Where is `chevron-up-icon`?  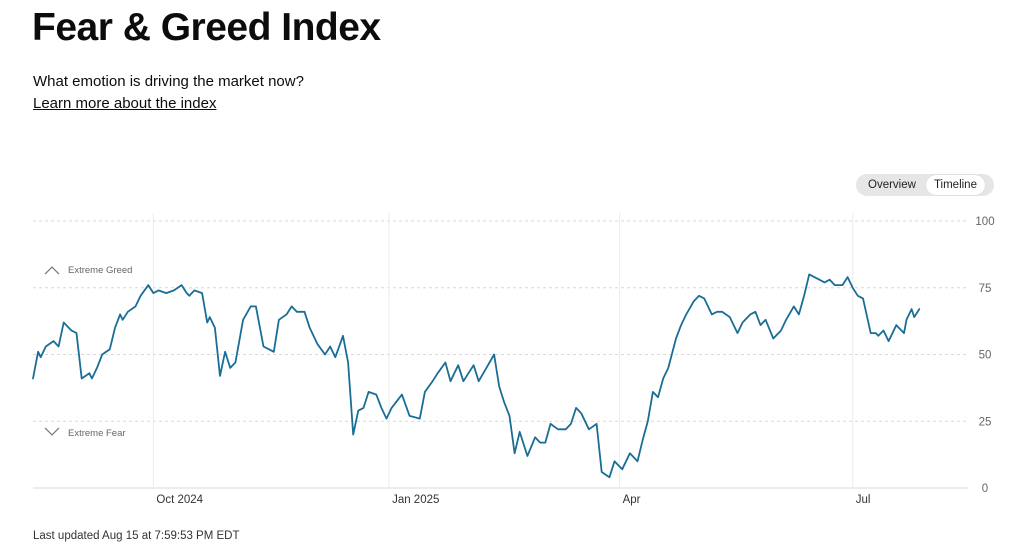
chevron-up-icon is located at coordinates (52, 270).